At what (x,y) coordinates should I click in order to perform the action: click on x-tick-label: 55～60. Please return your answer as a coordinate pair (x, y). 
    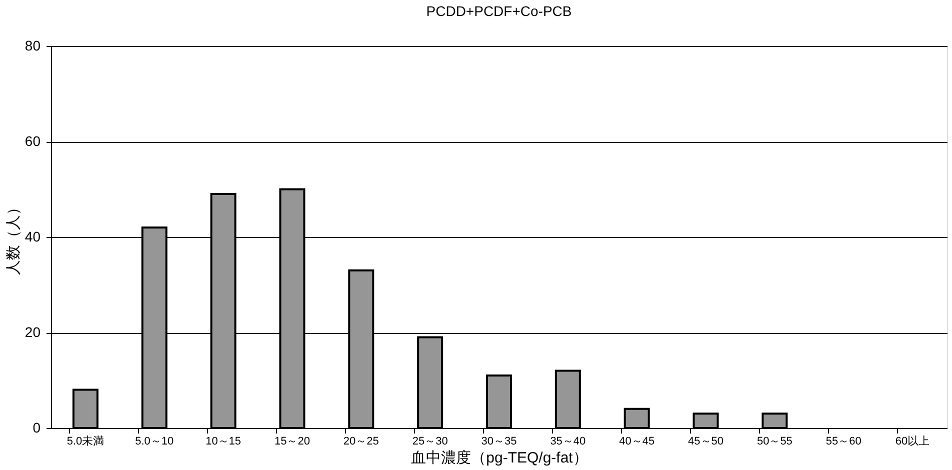
    Looking at the image, I should click on (844, 442).